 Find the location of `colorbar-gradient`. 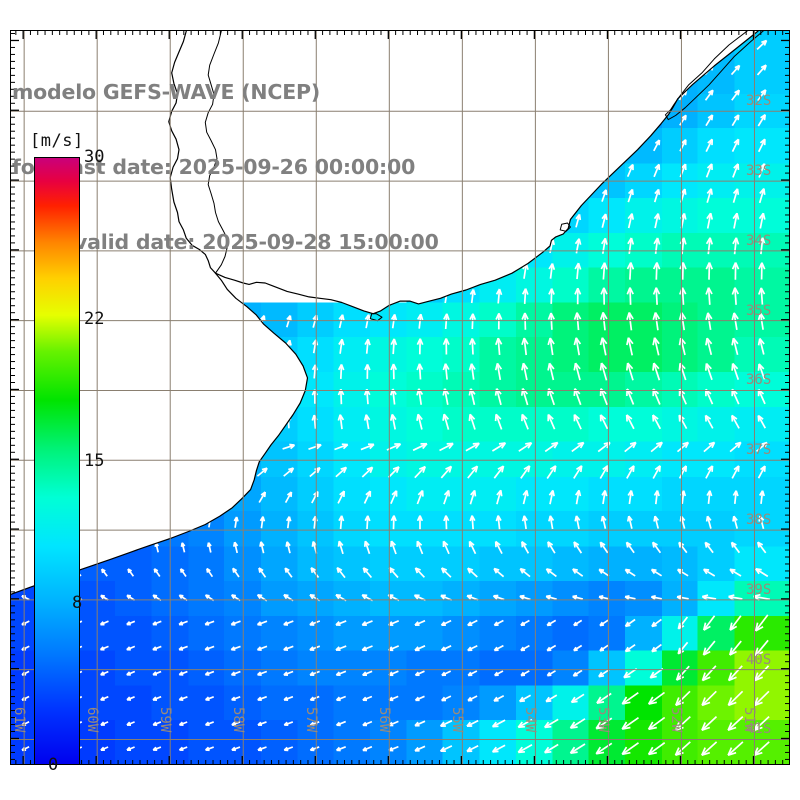

colorbar-gradient is located at coordinates (57, 461).